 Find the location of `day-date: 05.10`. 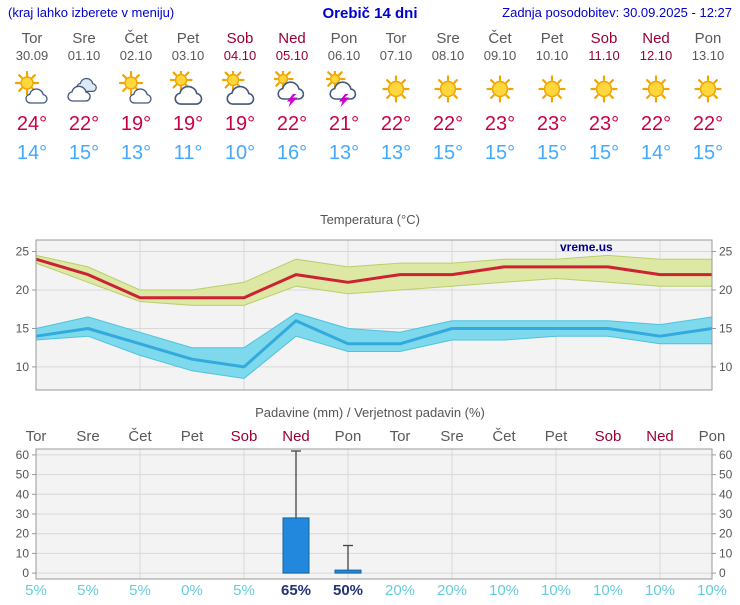

day-date: 05.10 is located at coordinates (292, 55).